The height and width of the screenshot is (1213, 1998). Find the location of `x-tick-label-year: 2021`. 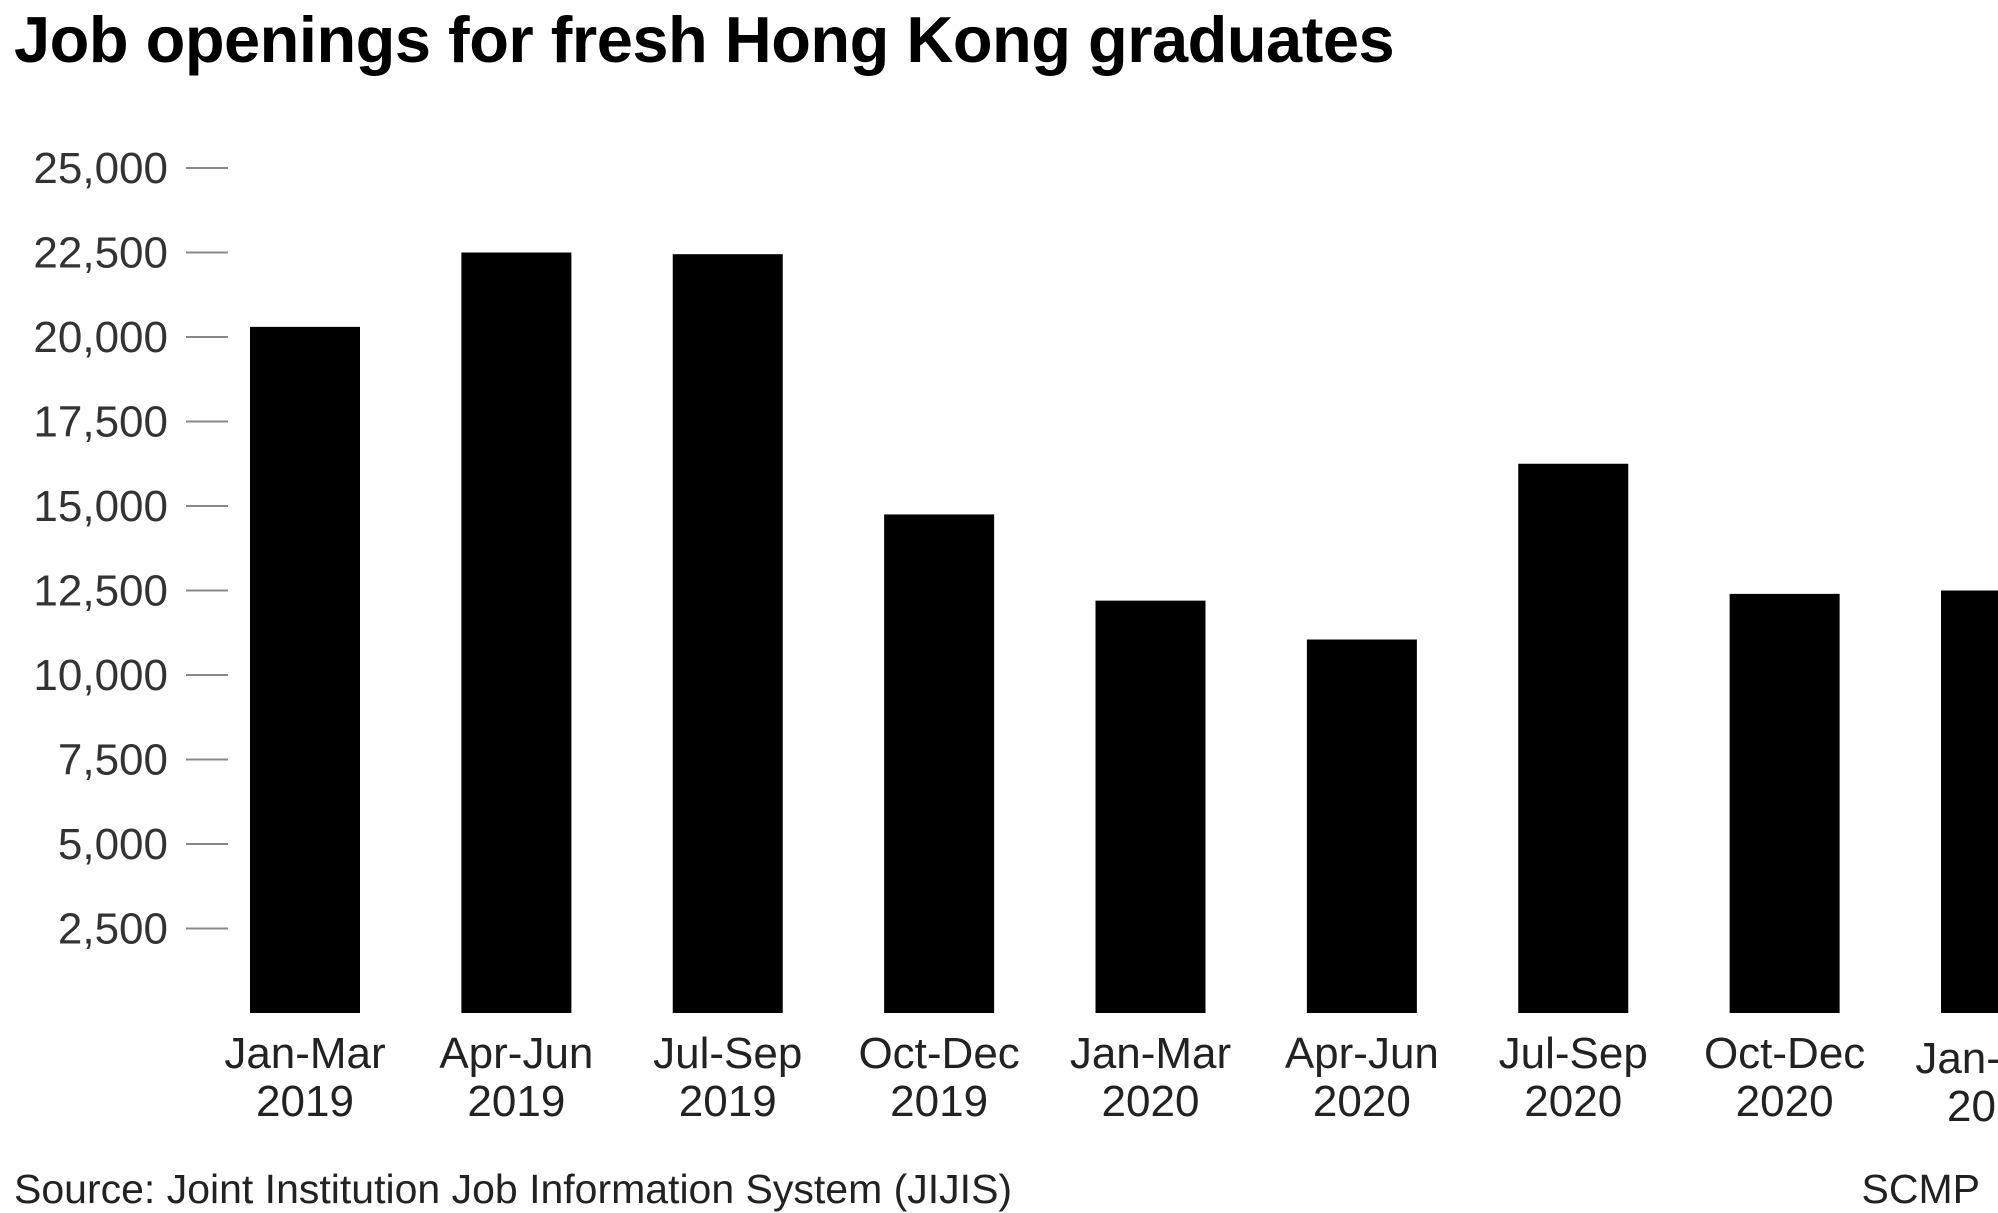

x-tick-label-year: 2021 is located at coordinates (1972, 1106).